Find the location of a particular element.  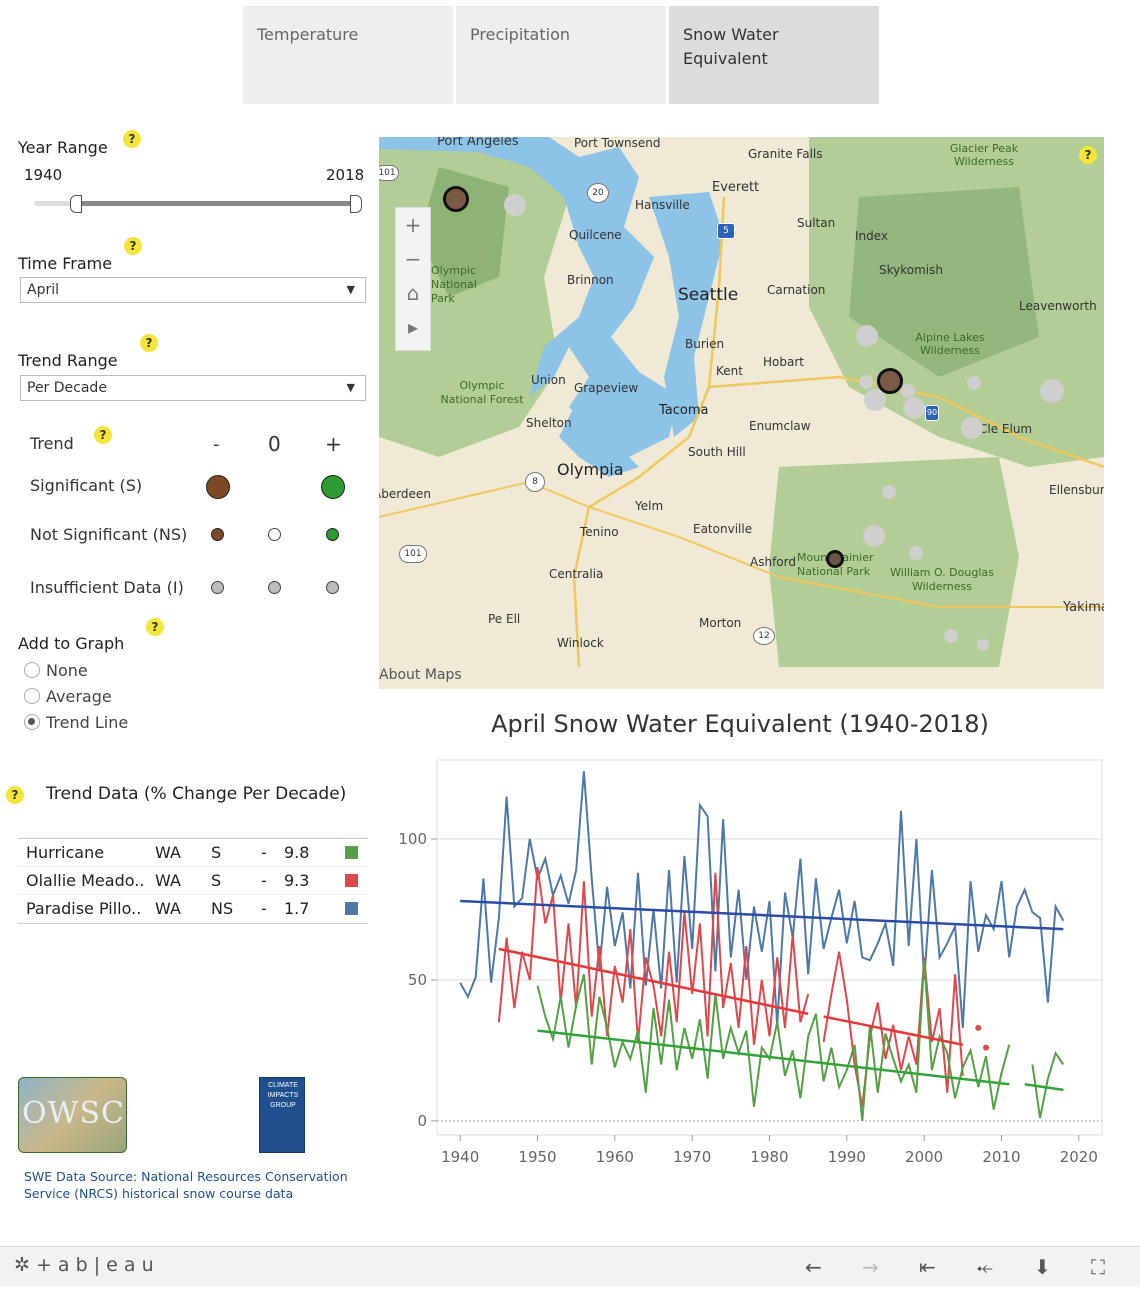

table-row: Olallie Meado.. WA S - 9.3 is located at coordinates (193, 881).